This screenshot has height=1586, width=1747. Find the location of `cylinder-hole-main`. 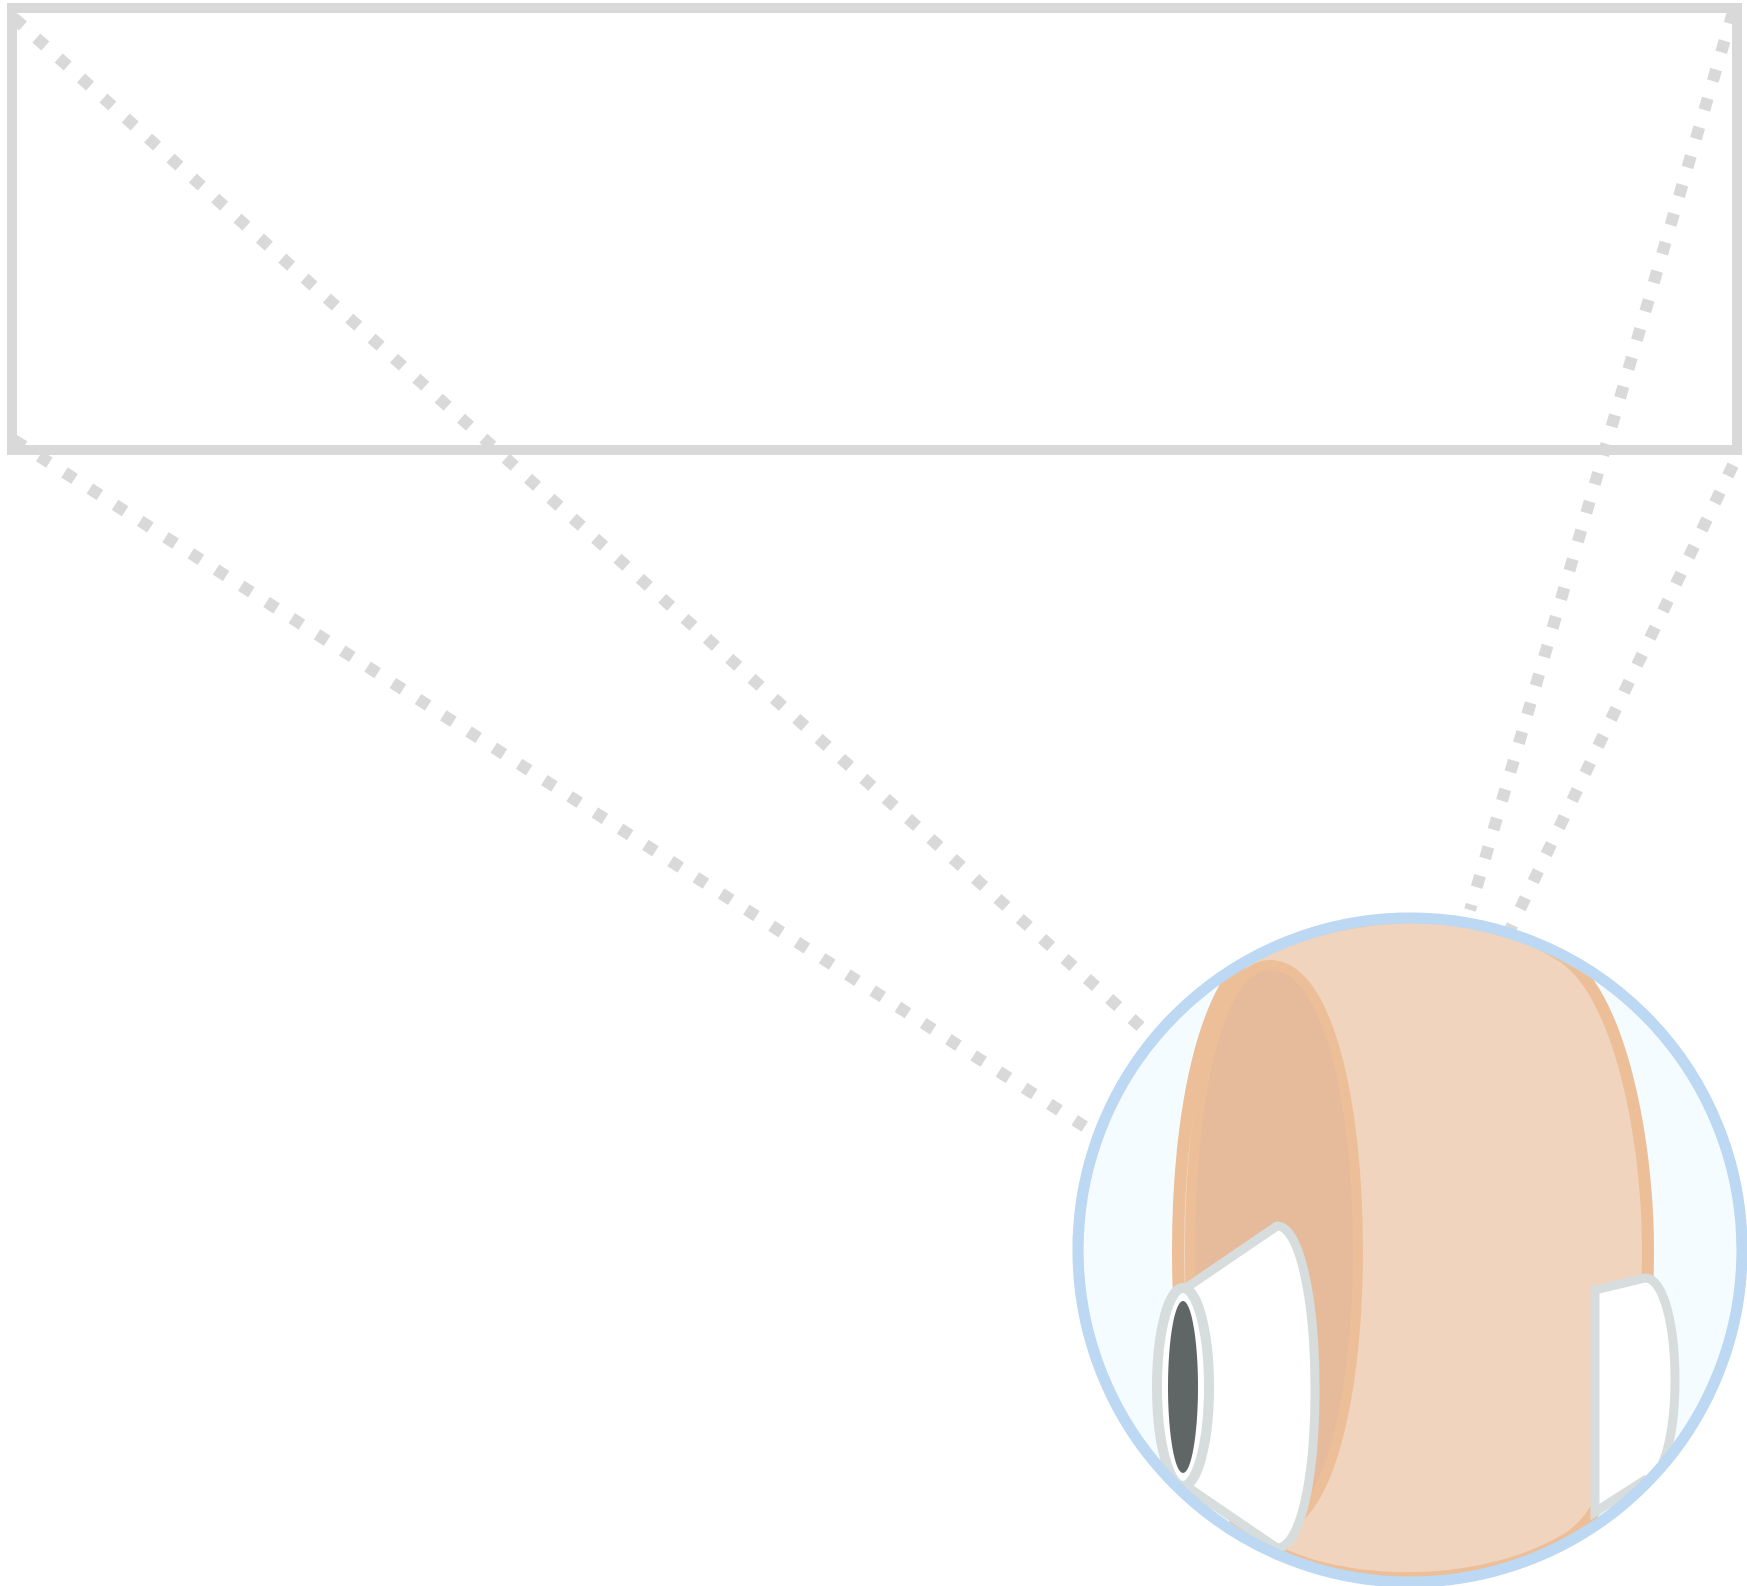

cylinder-hole-main is located at coordinates (1249, 1387).